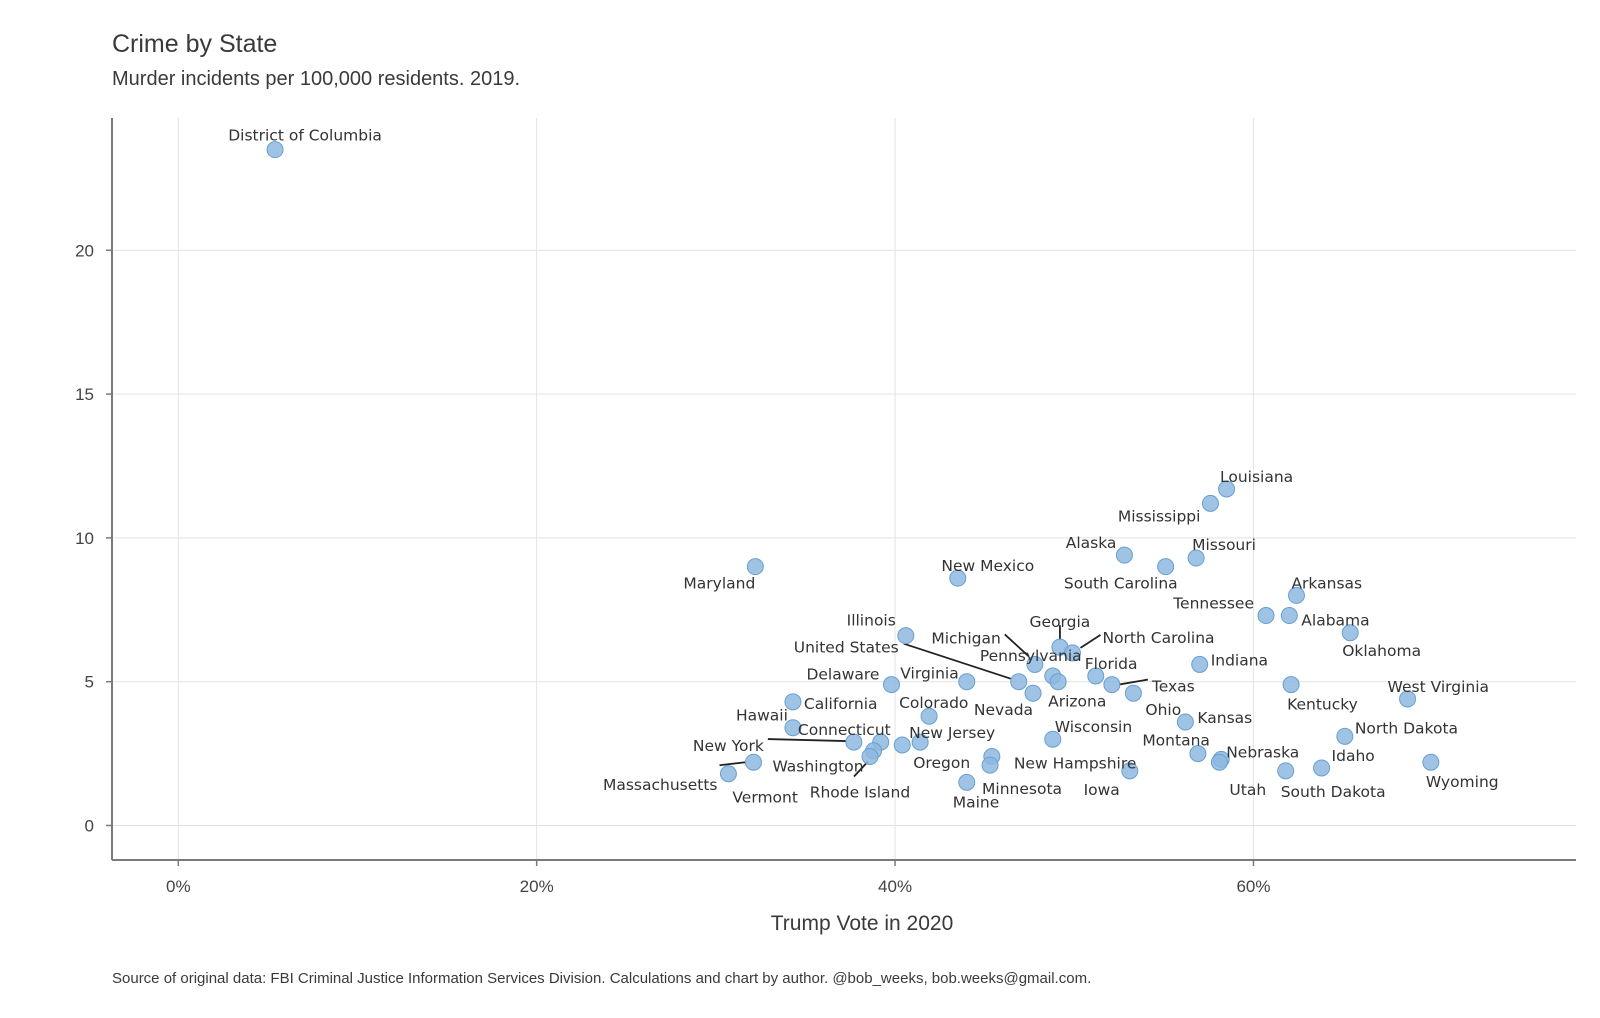  What do you see at coordinates (1289, 616) in the screenshot?
I see `point-alabama` at bounding box center [1289, 616].